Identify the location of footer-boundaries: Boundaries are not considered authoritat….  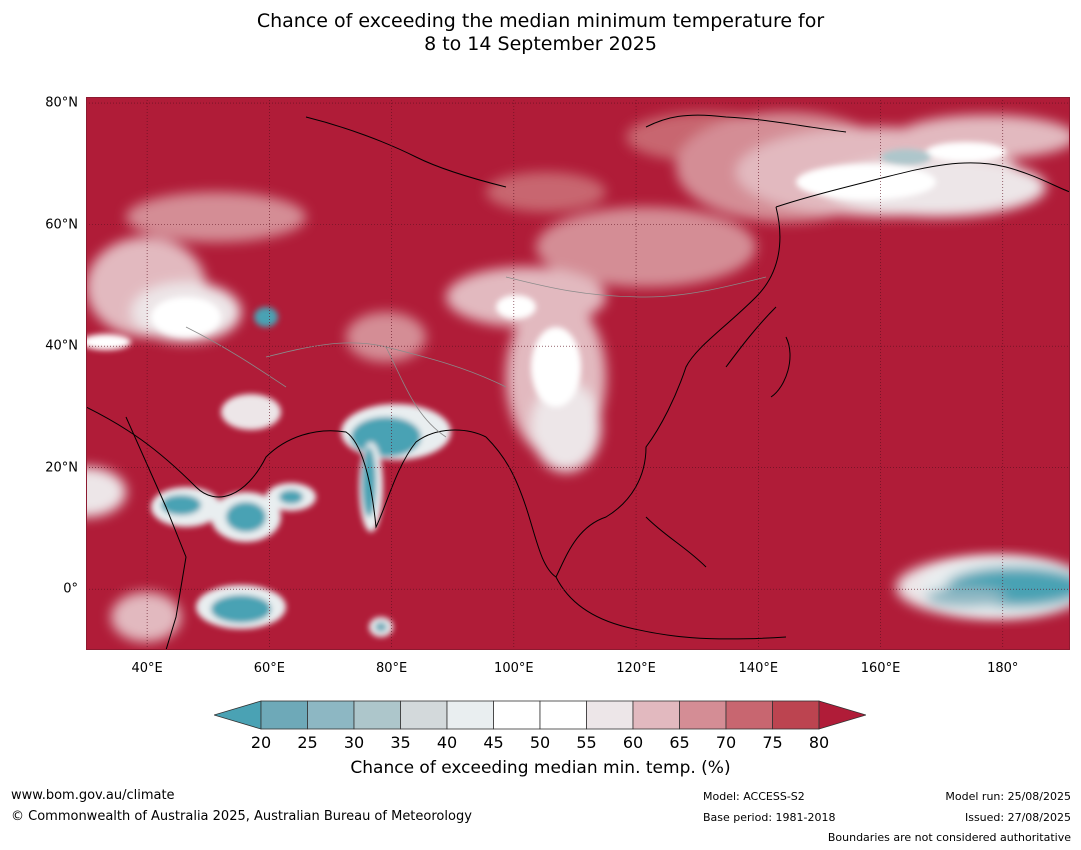
(949, 837).